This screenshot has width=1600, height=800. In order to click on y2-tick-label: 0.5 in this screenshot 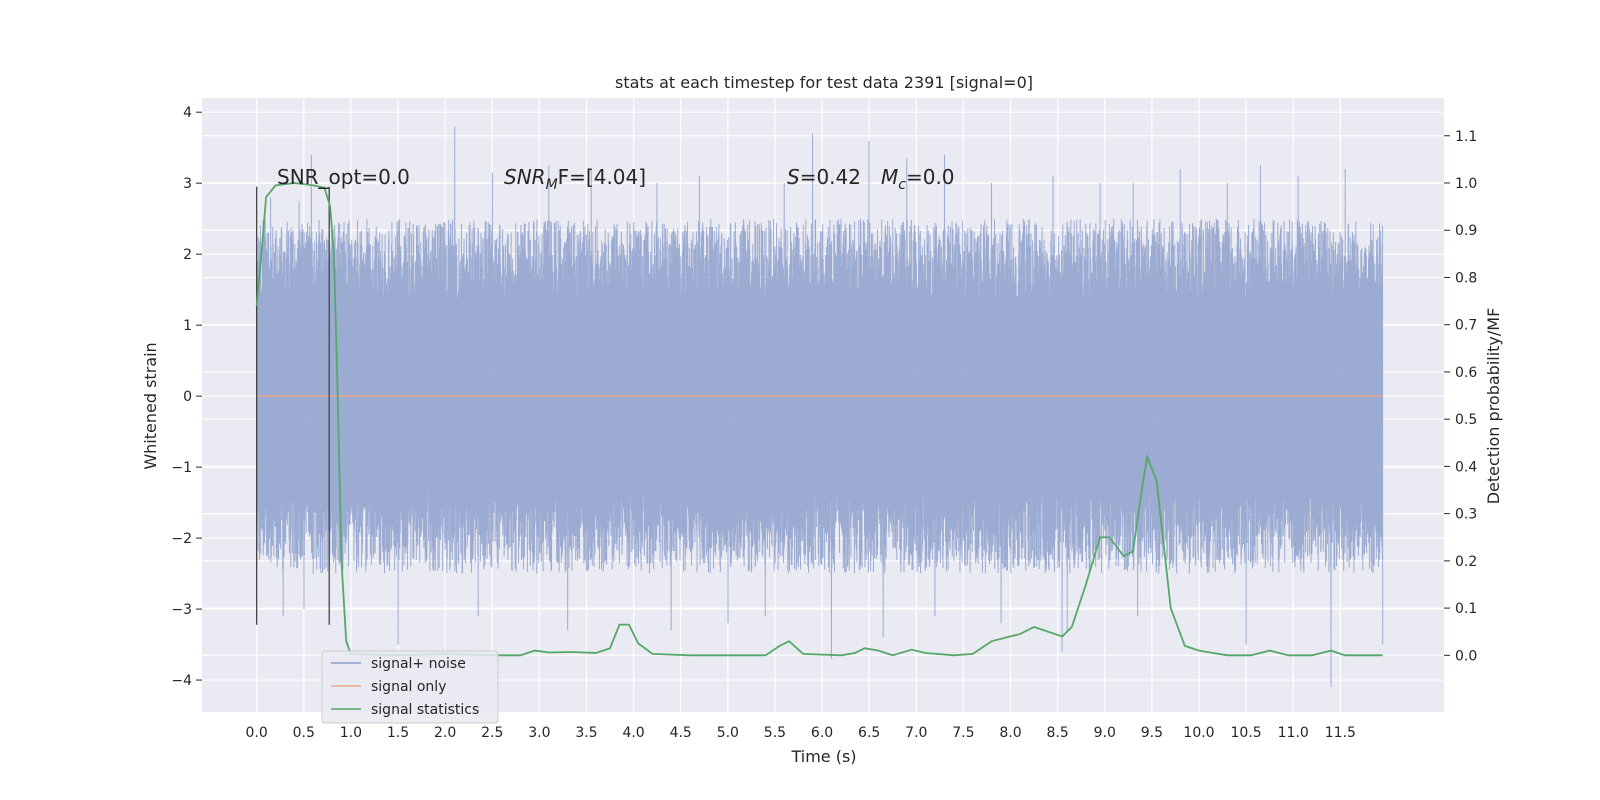, I will do `click(1466, 420)`.